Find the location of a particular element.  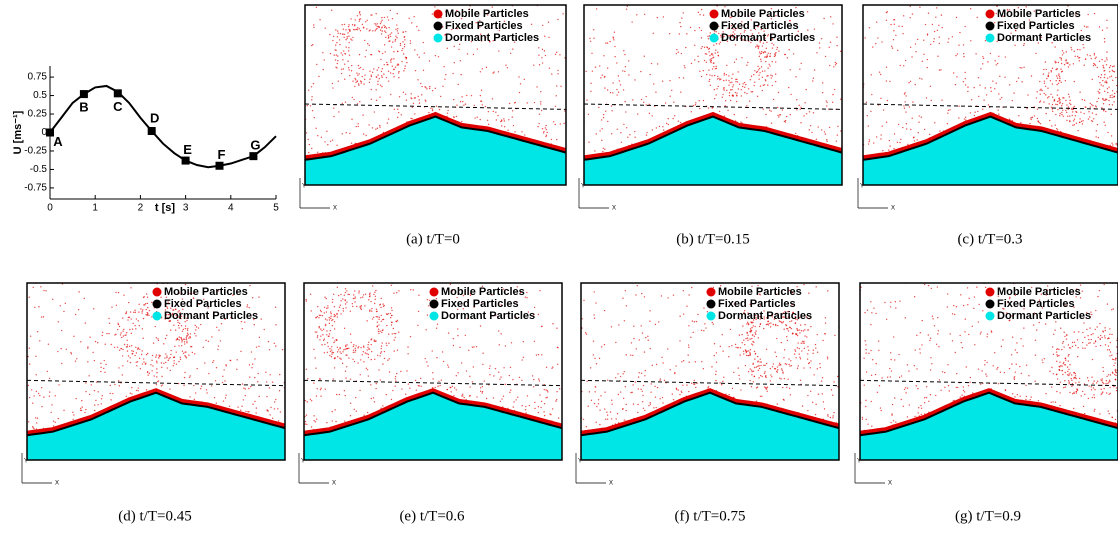

legend-swatch is located at coordinates (157, 316).